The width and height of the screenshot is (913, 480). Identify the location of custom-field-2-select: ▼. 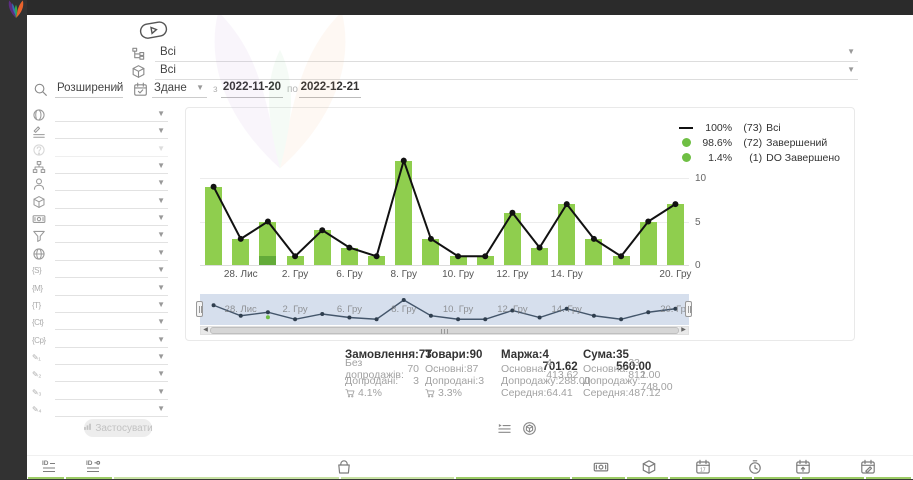
(111, 375).